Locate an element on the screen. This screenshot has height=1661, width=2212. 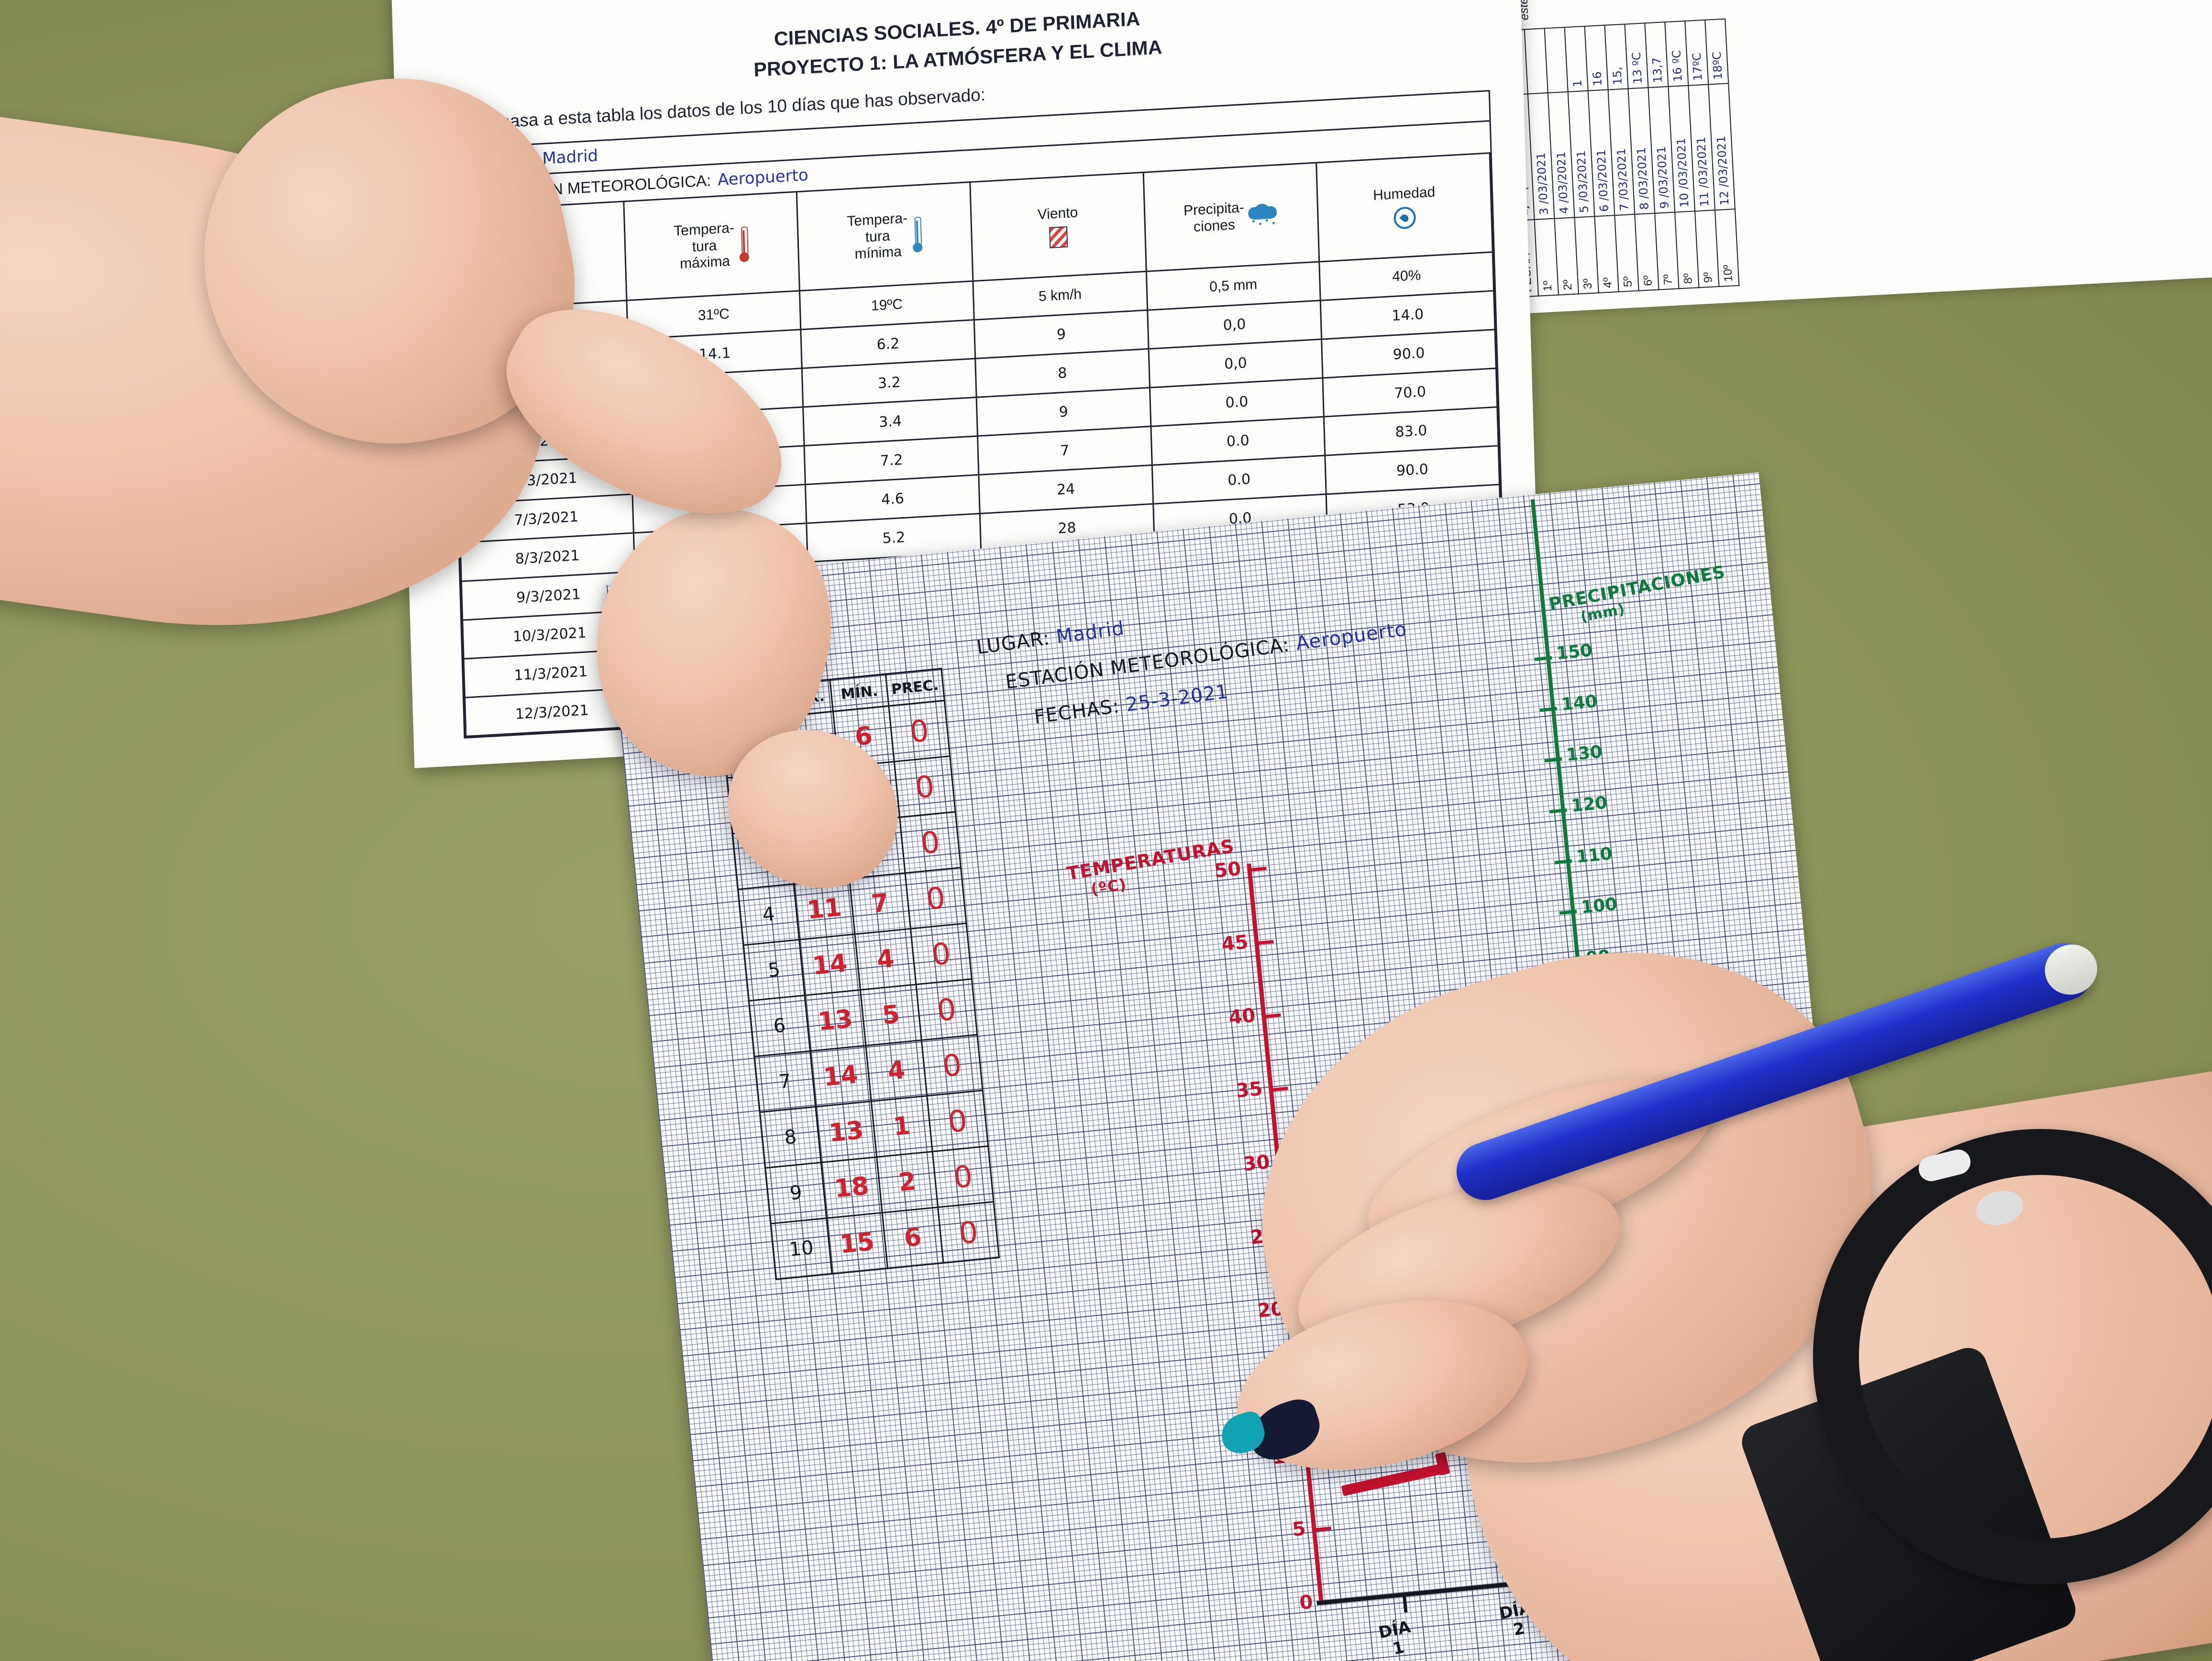
precipitation-tick-label: 150 is located at coordinates (1574, 653).